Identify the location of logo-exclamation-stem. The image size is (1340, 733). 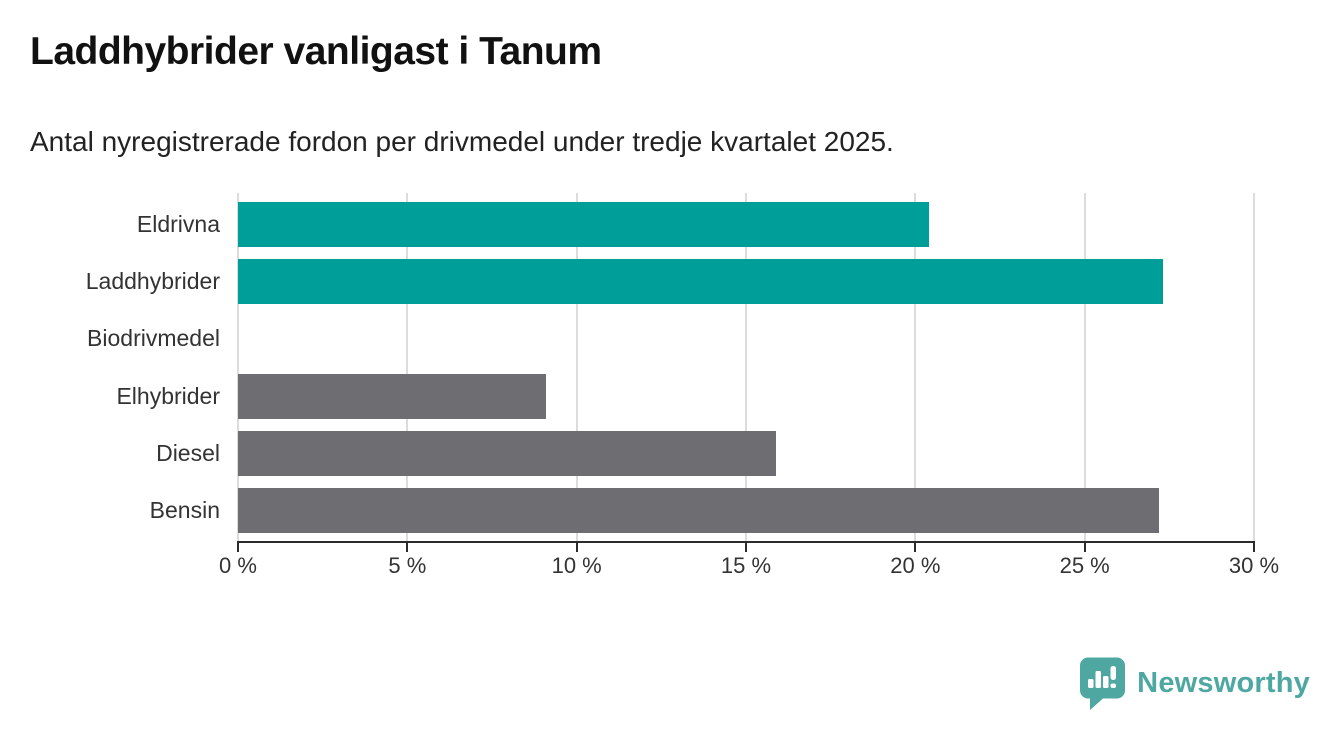
(1113, 673).